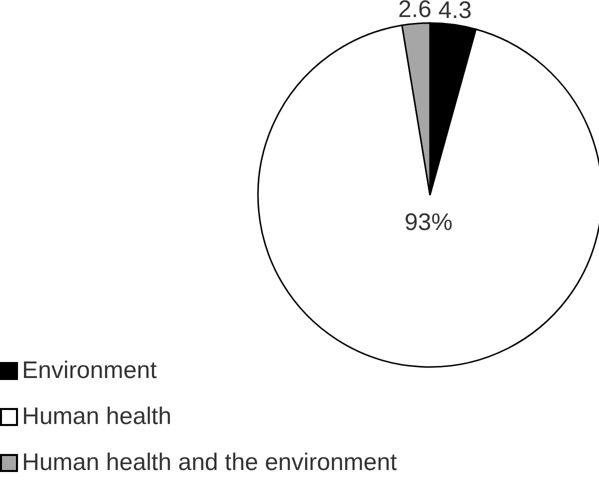  Describe the element at coordinates (209, 463) in the screenshot. I see `legend-label: Human health and the environment` at that location.